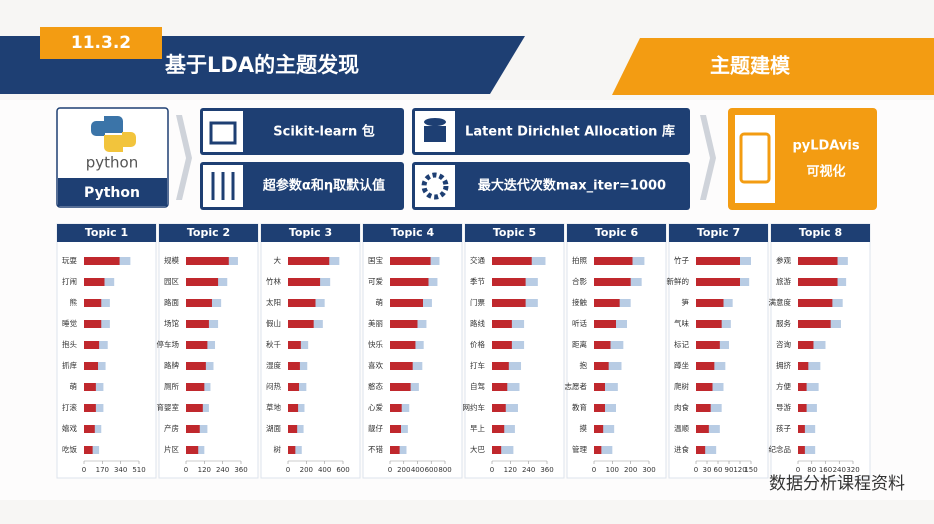 Image resolution: width=934 pixels, height=524 pixels. What do you see at coordinates (69, 365) in the screenshot?
I see `category-label: 抓痒` at bounding box center [69, 365].